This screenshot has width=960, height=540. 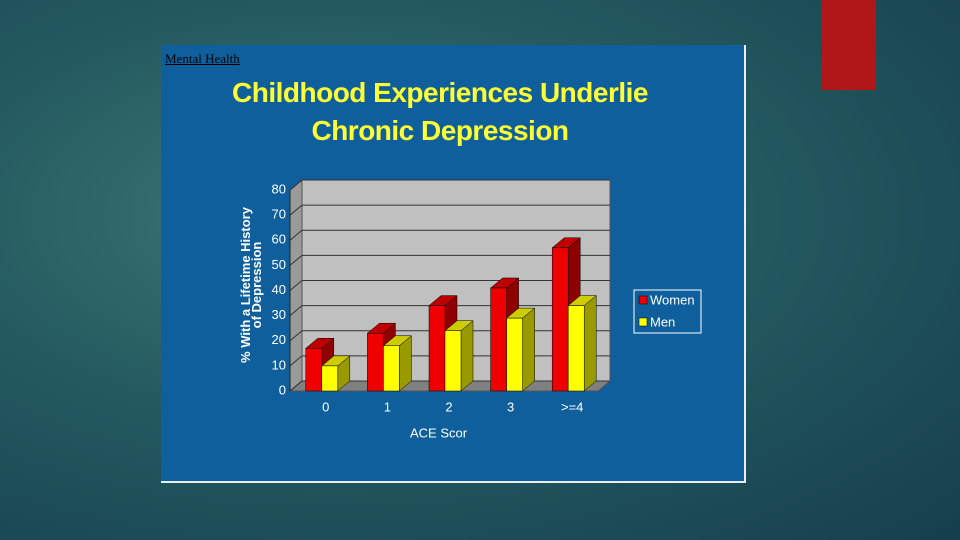 I want to click on y-tick-label: 50, so click(x=279, y=264).